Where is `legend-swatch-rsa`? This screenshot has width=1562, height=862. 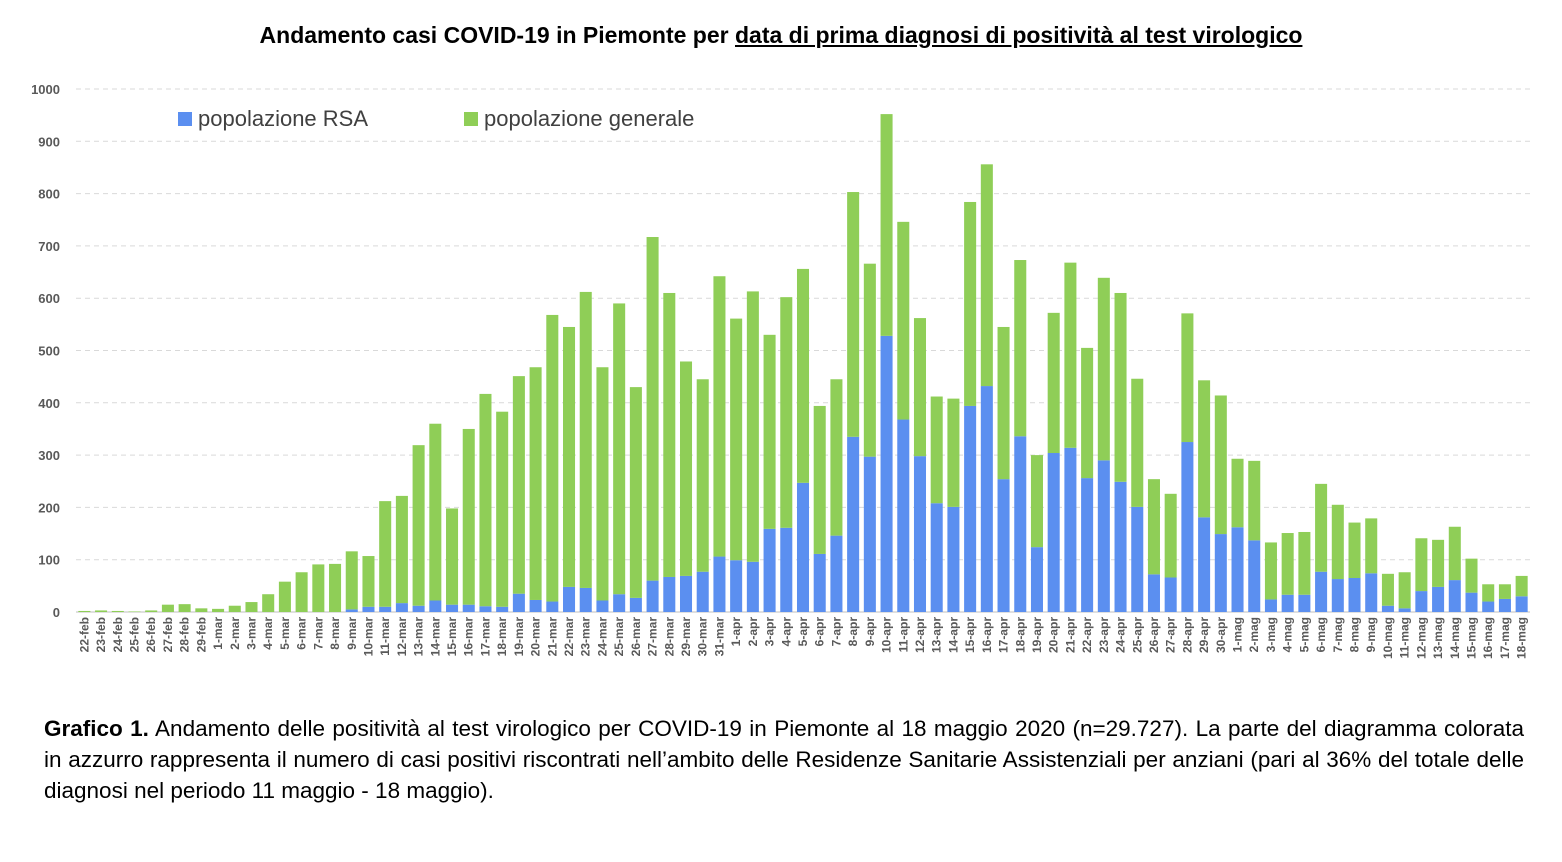
legend-swatch-rsa is located at coordinates (185, 119).